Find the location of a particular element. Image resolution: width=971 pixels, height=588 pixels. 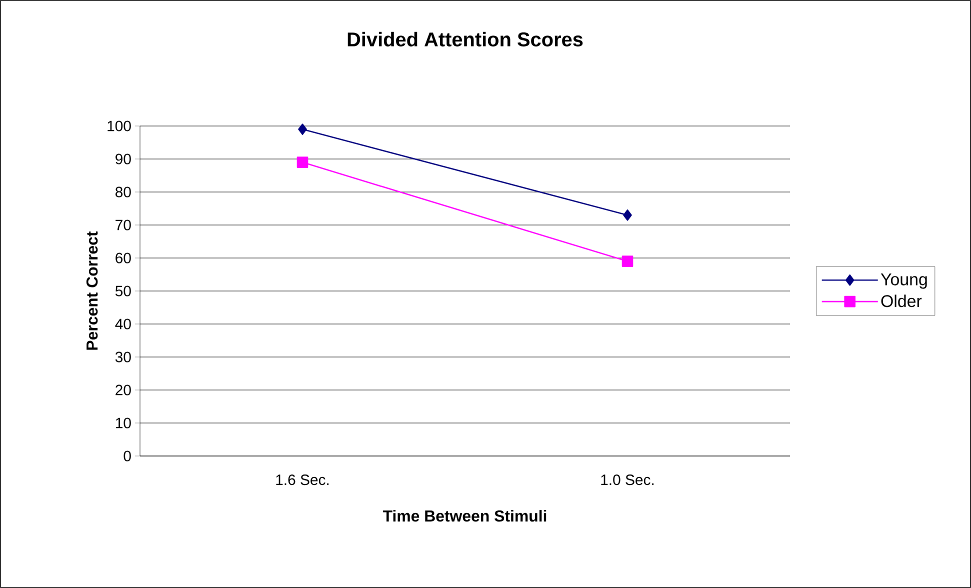

x-axis-title: Time Between Stimuli is located at coordinates (464, 516).